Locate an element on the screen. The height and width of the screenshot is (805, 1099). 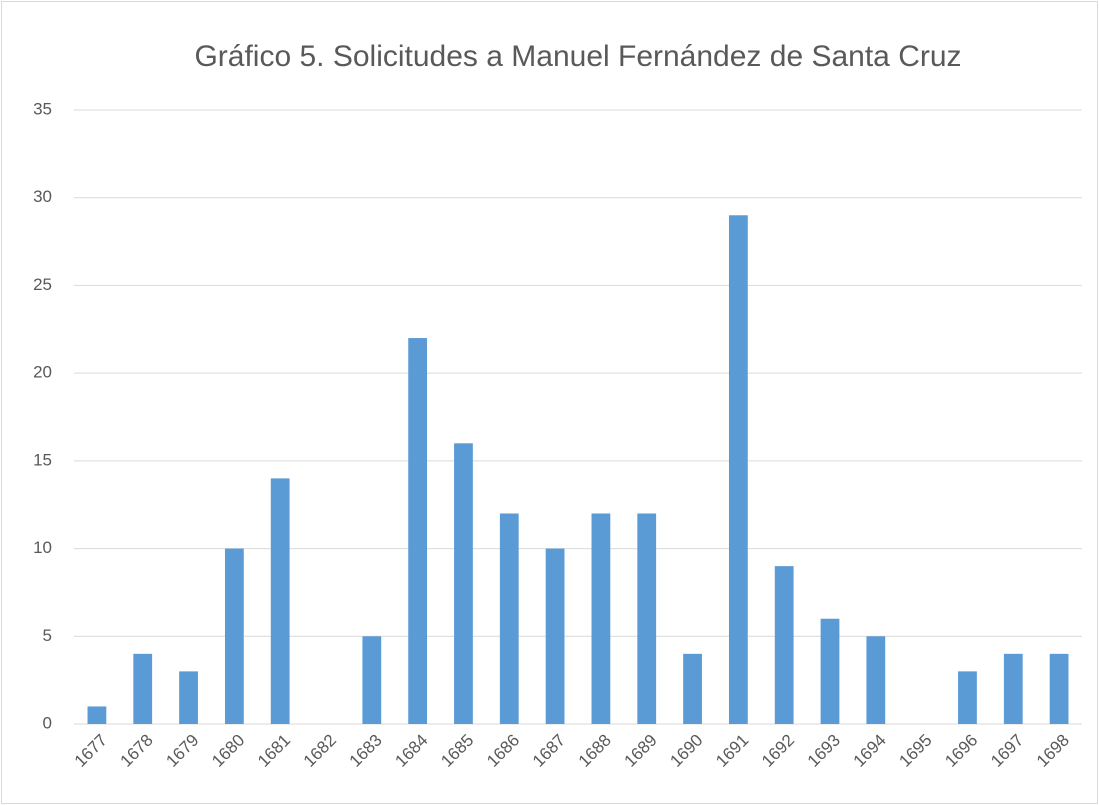
y-tick-label: 25 is located at coordinates (42, 284).